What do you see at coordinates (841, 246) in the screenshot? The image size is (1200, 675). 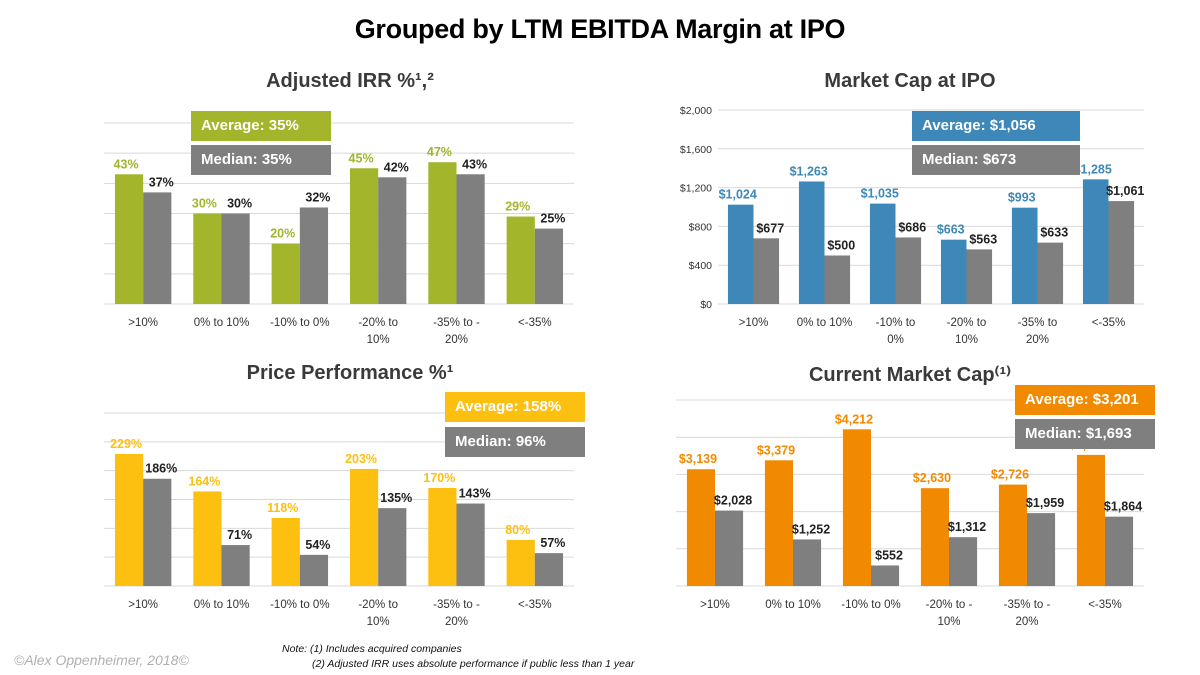 I see `mcap-data-label: $500` at bounding box center [841, 246].